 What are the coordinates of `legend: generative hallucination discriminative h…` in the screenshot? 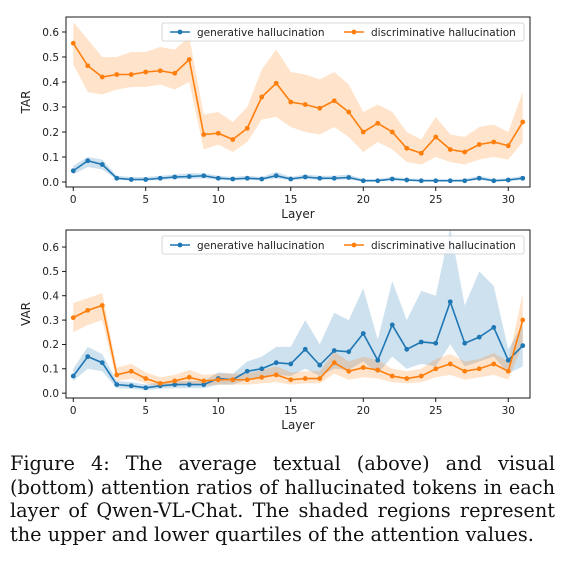 It's located at (343, 32).